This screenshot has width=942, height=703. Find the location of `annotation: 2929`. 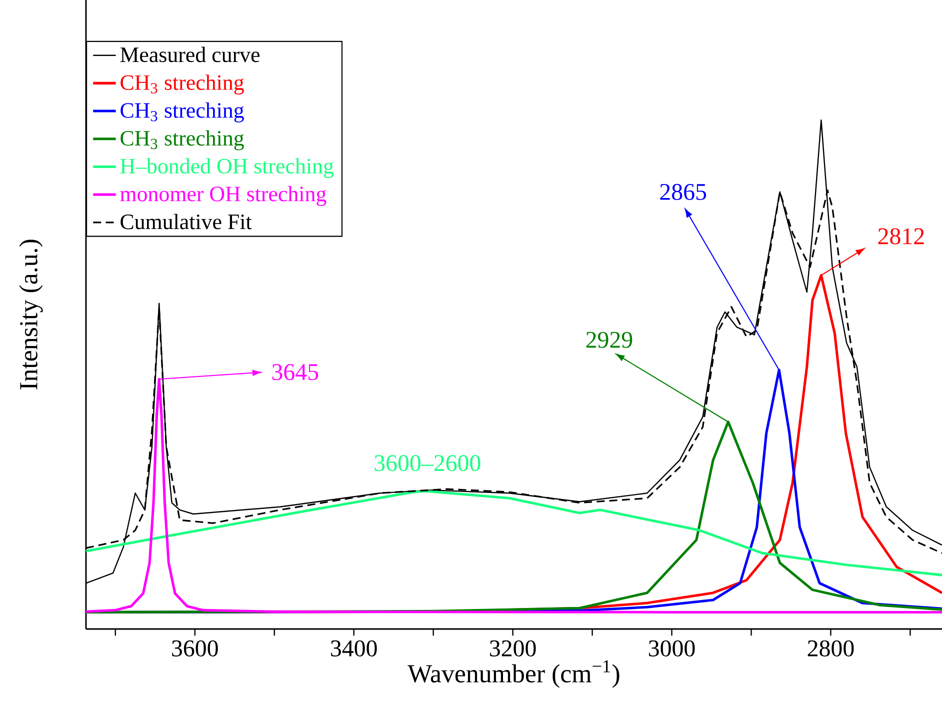

annotation: 2929 is located at coordinates (609, 340).